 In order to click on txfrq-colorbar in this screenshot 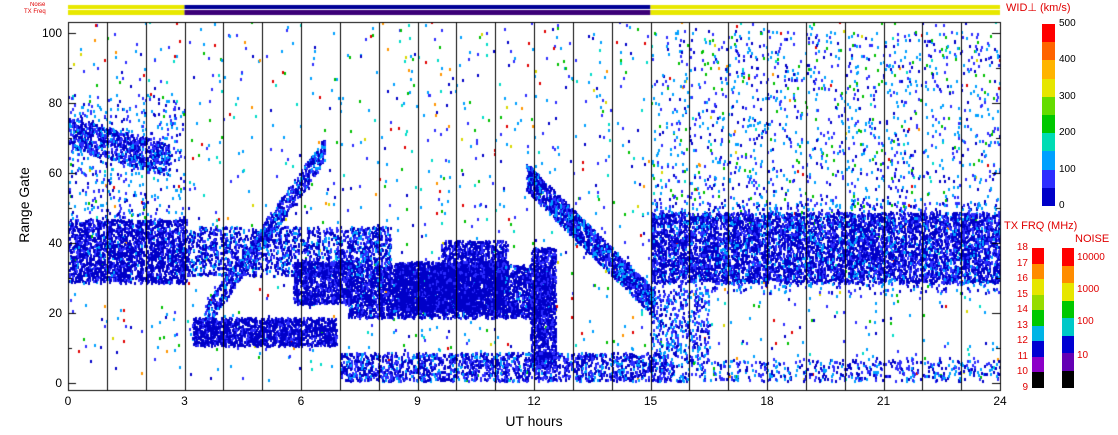, I will do `click(1038, 318)`.